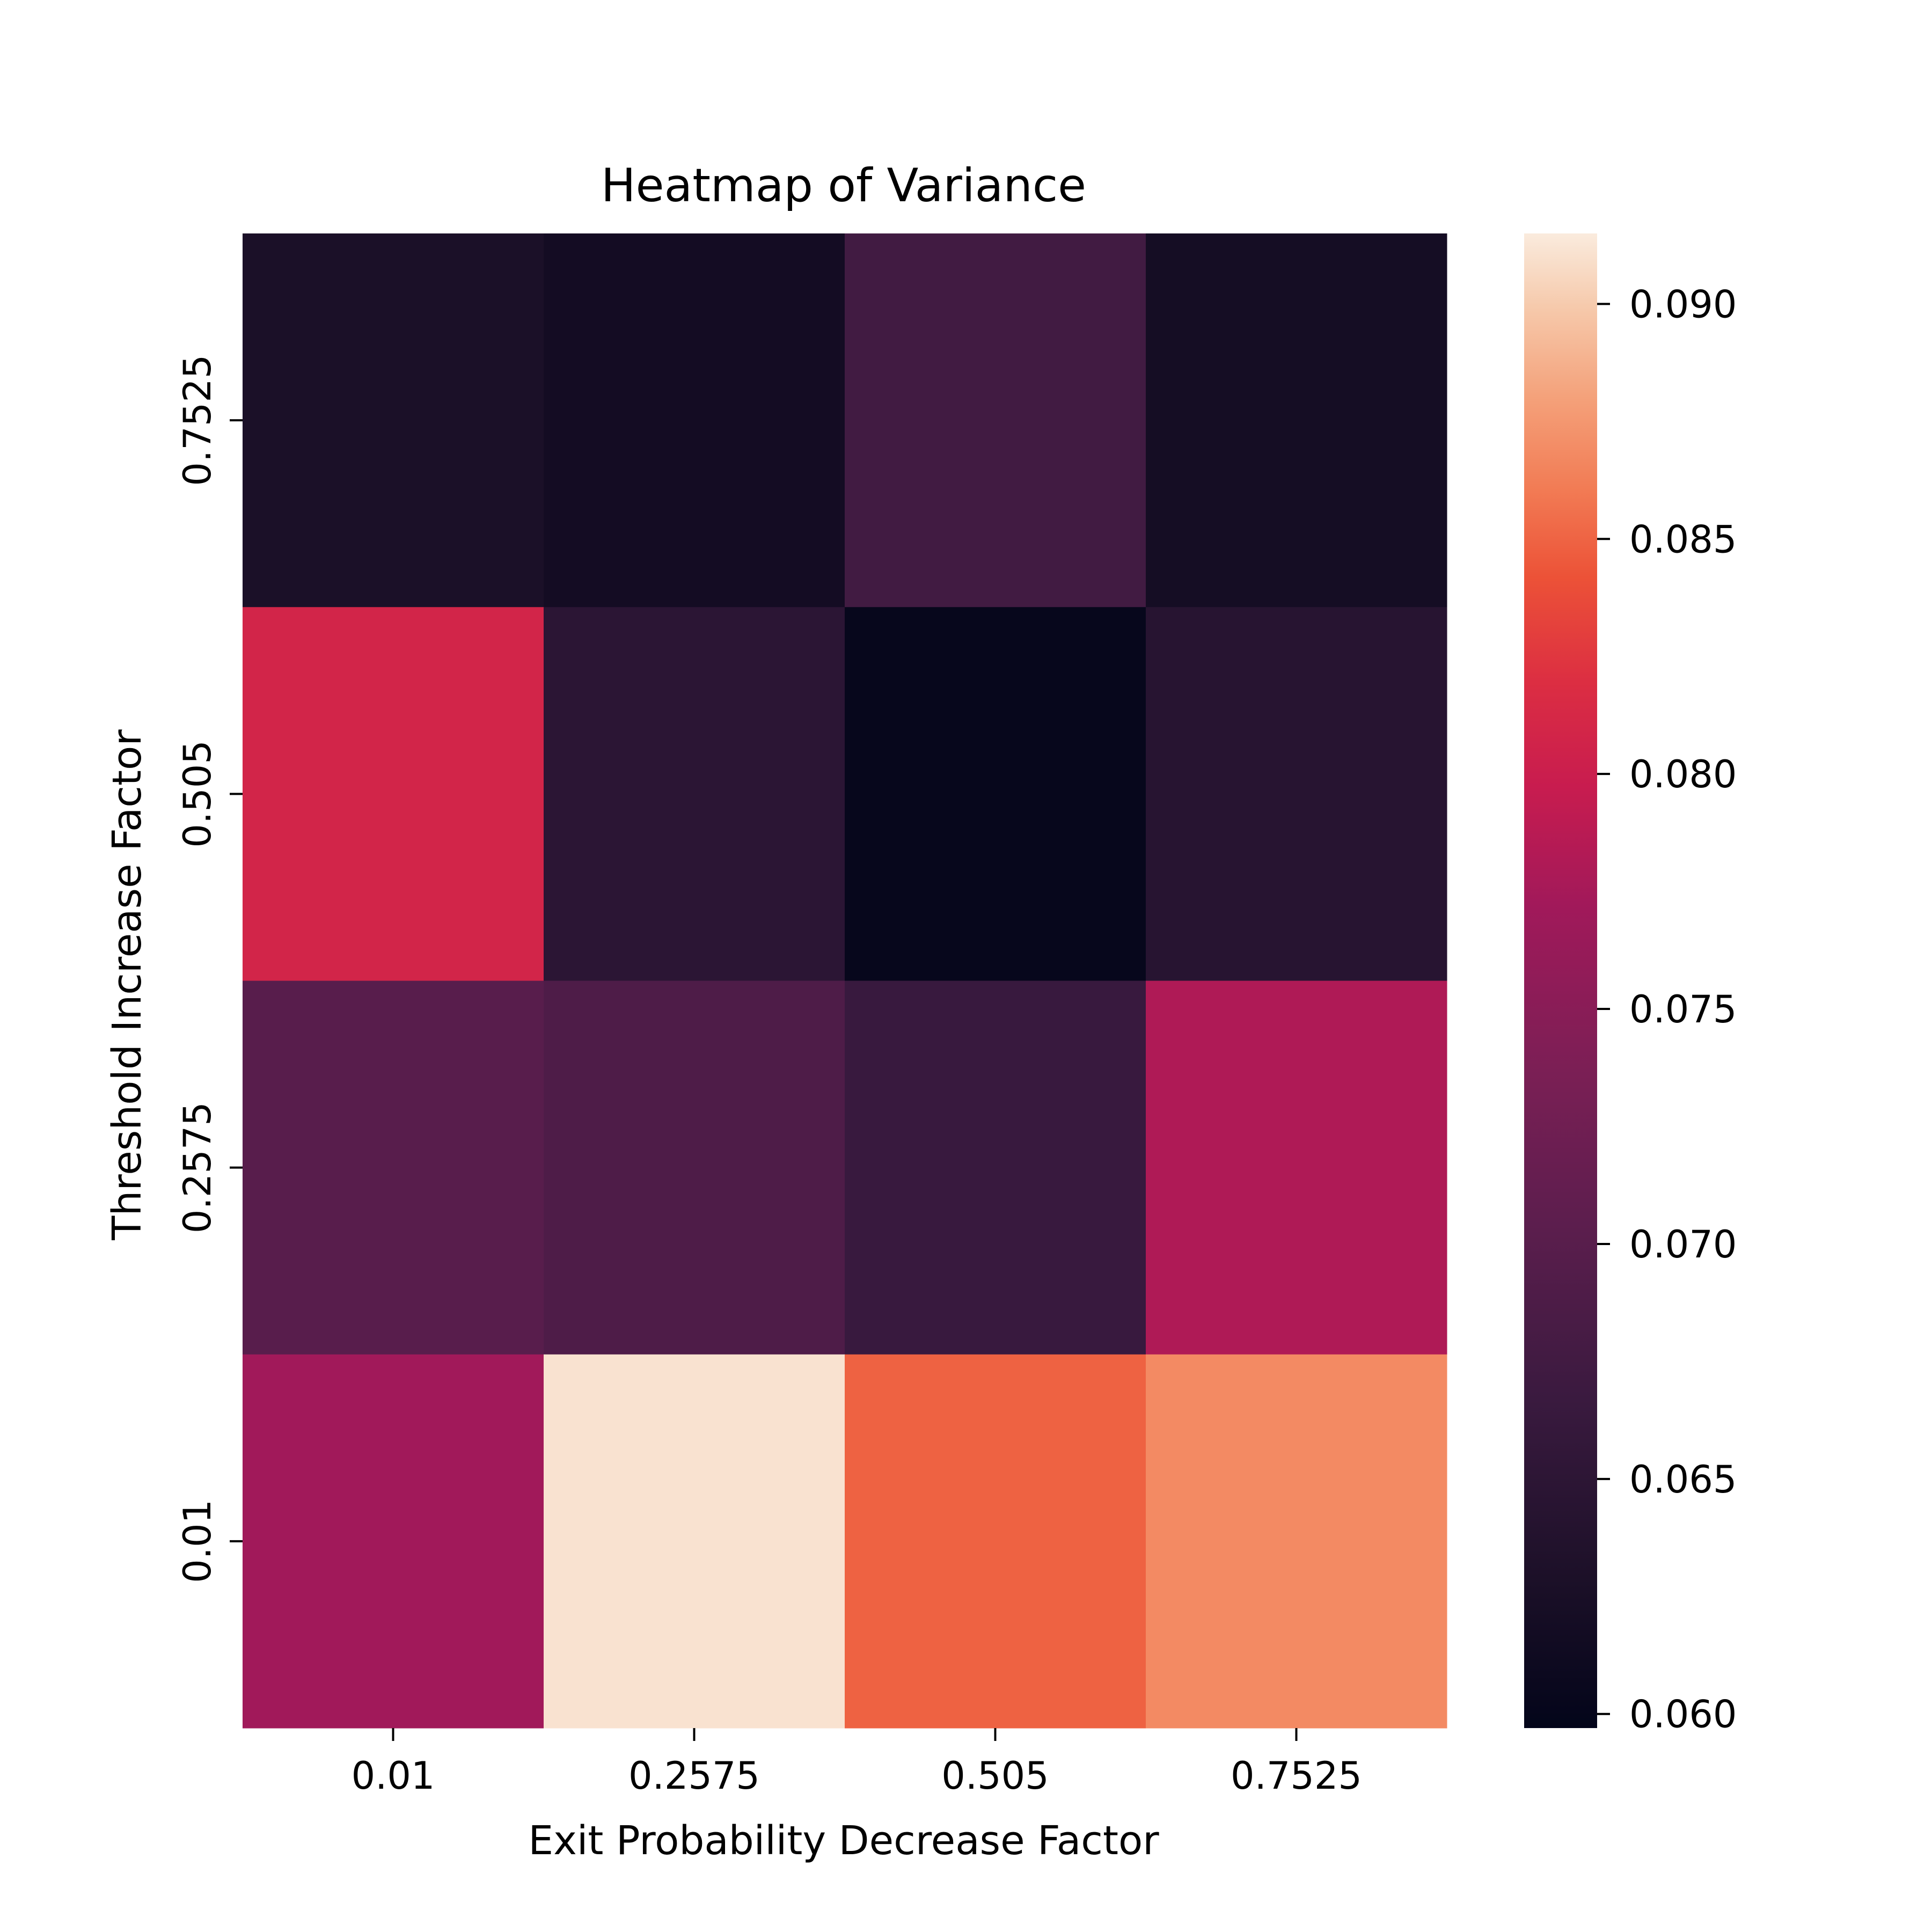 Image resolution: width=1932 pixels, height=1932 pixels. What do you see at coordinates (1683, 1480) in the screenshot?
I see `colorbar-tick-label: 0.065` at bounding box center [1683, 1480].